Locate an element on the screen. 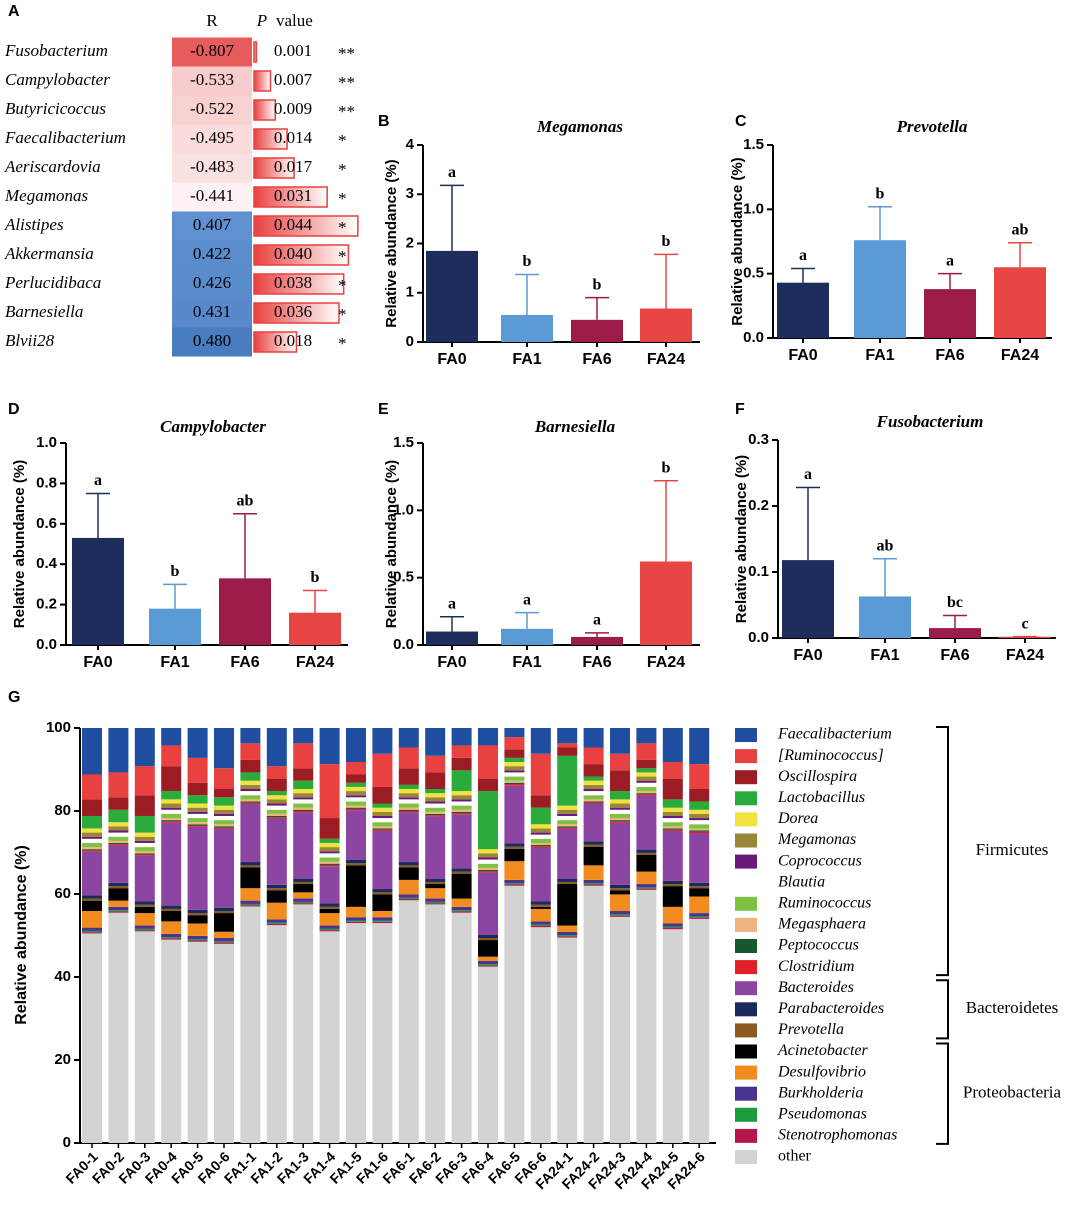 The height and width of the screenshot is (1210, 1084). header: P is located at coordinates (261, 20).